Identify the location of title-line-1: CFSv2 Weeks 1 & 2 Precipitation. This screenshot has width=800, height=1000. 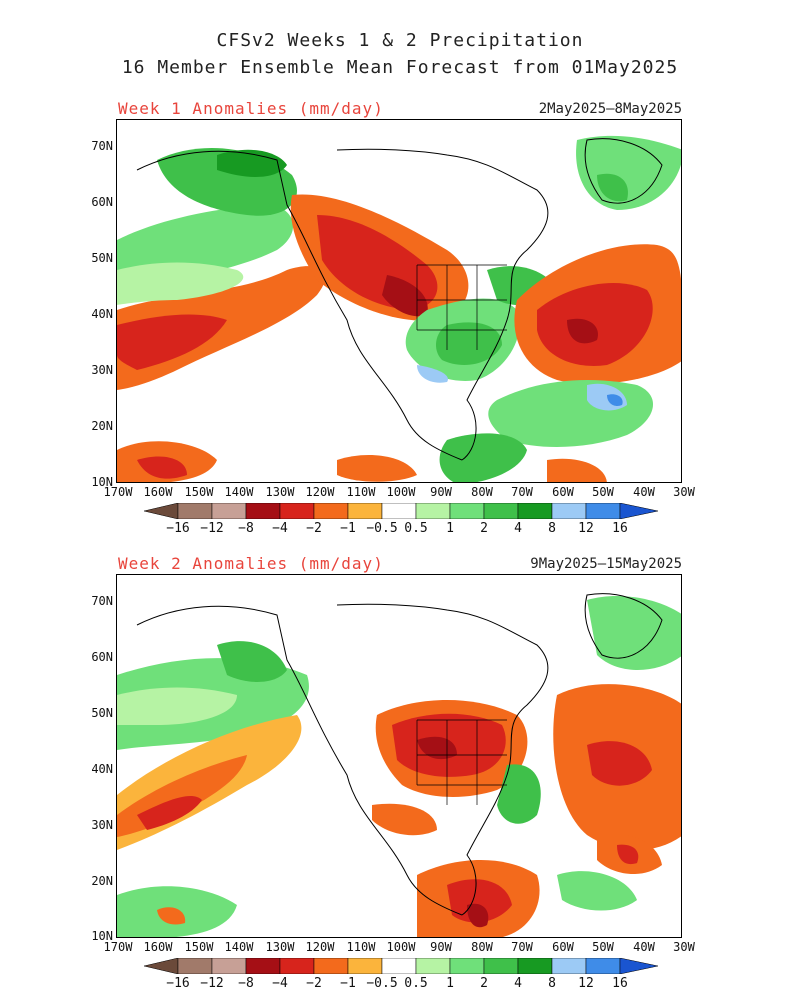
(400, 40).